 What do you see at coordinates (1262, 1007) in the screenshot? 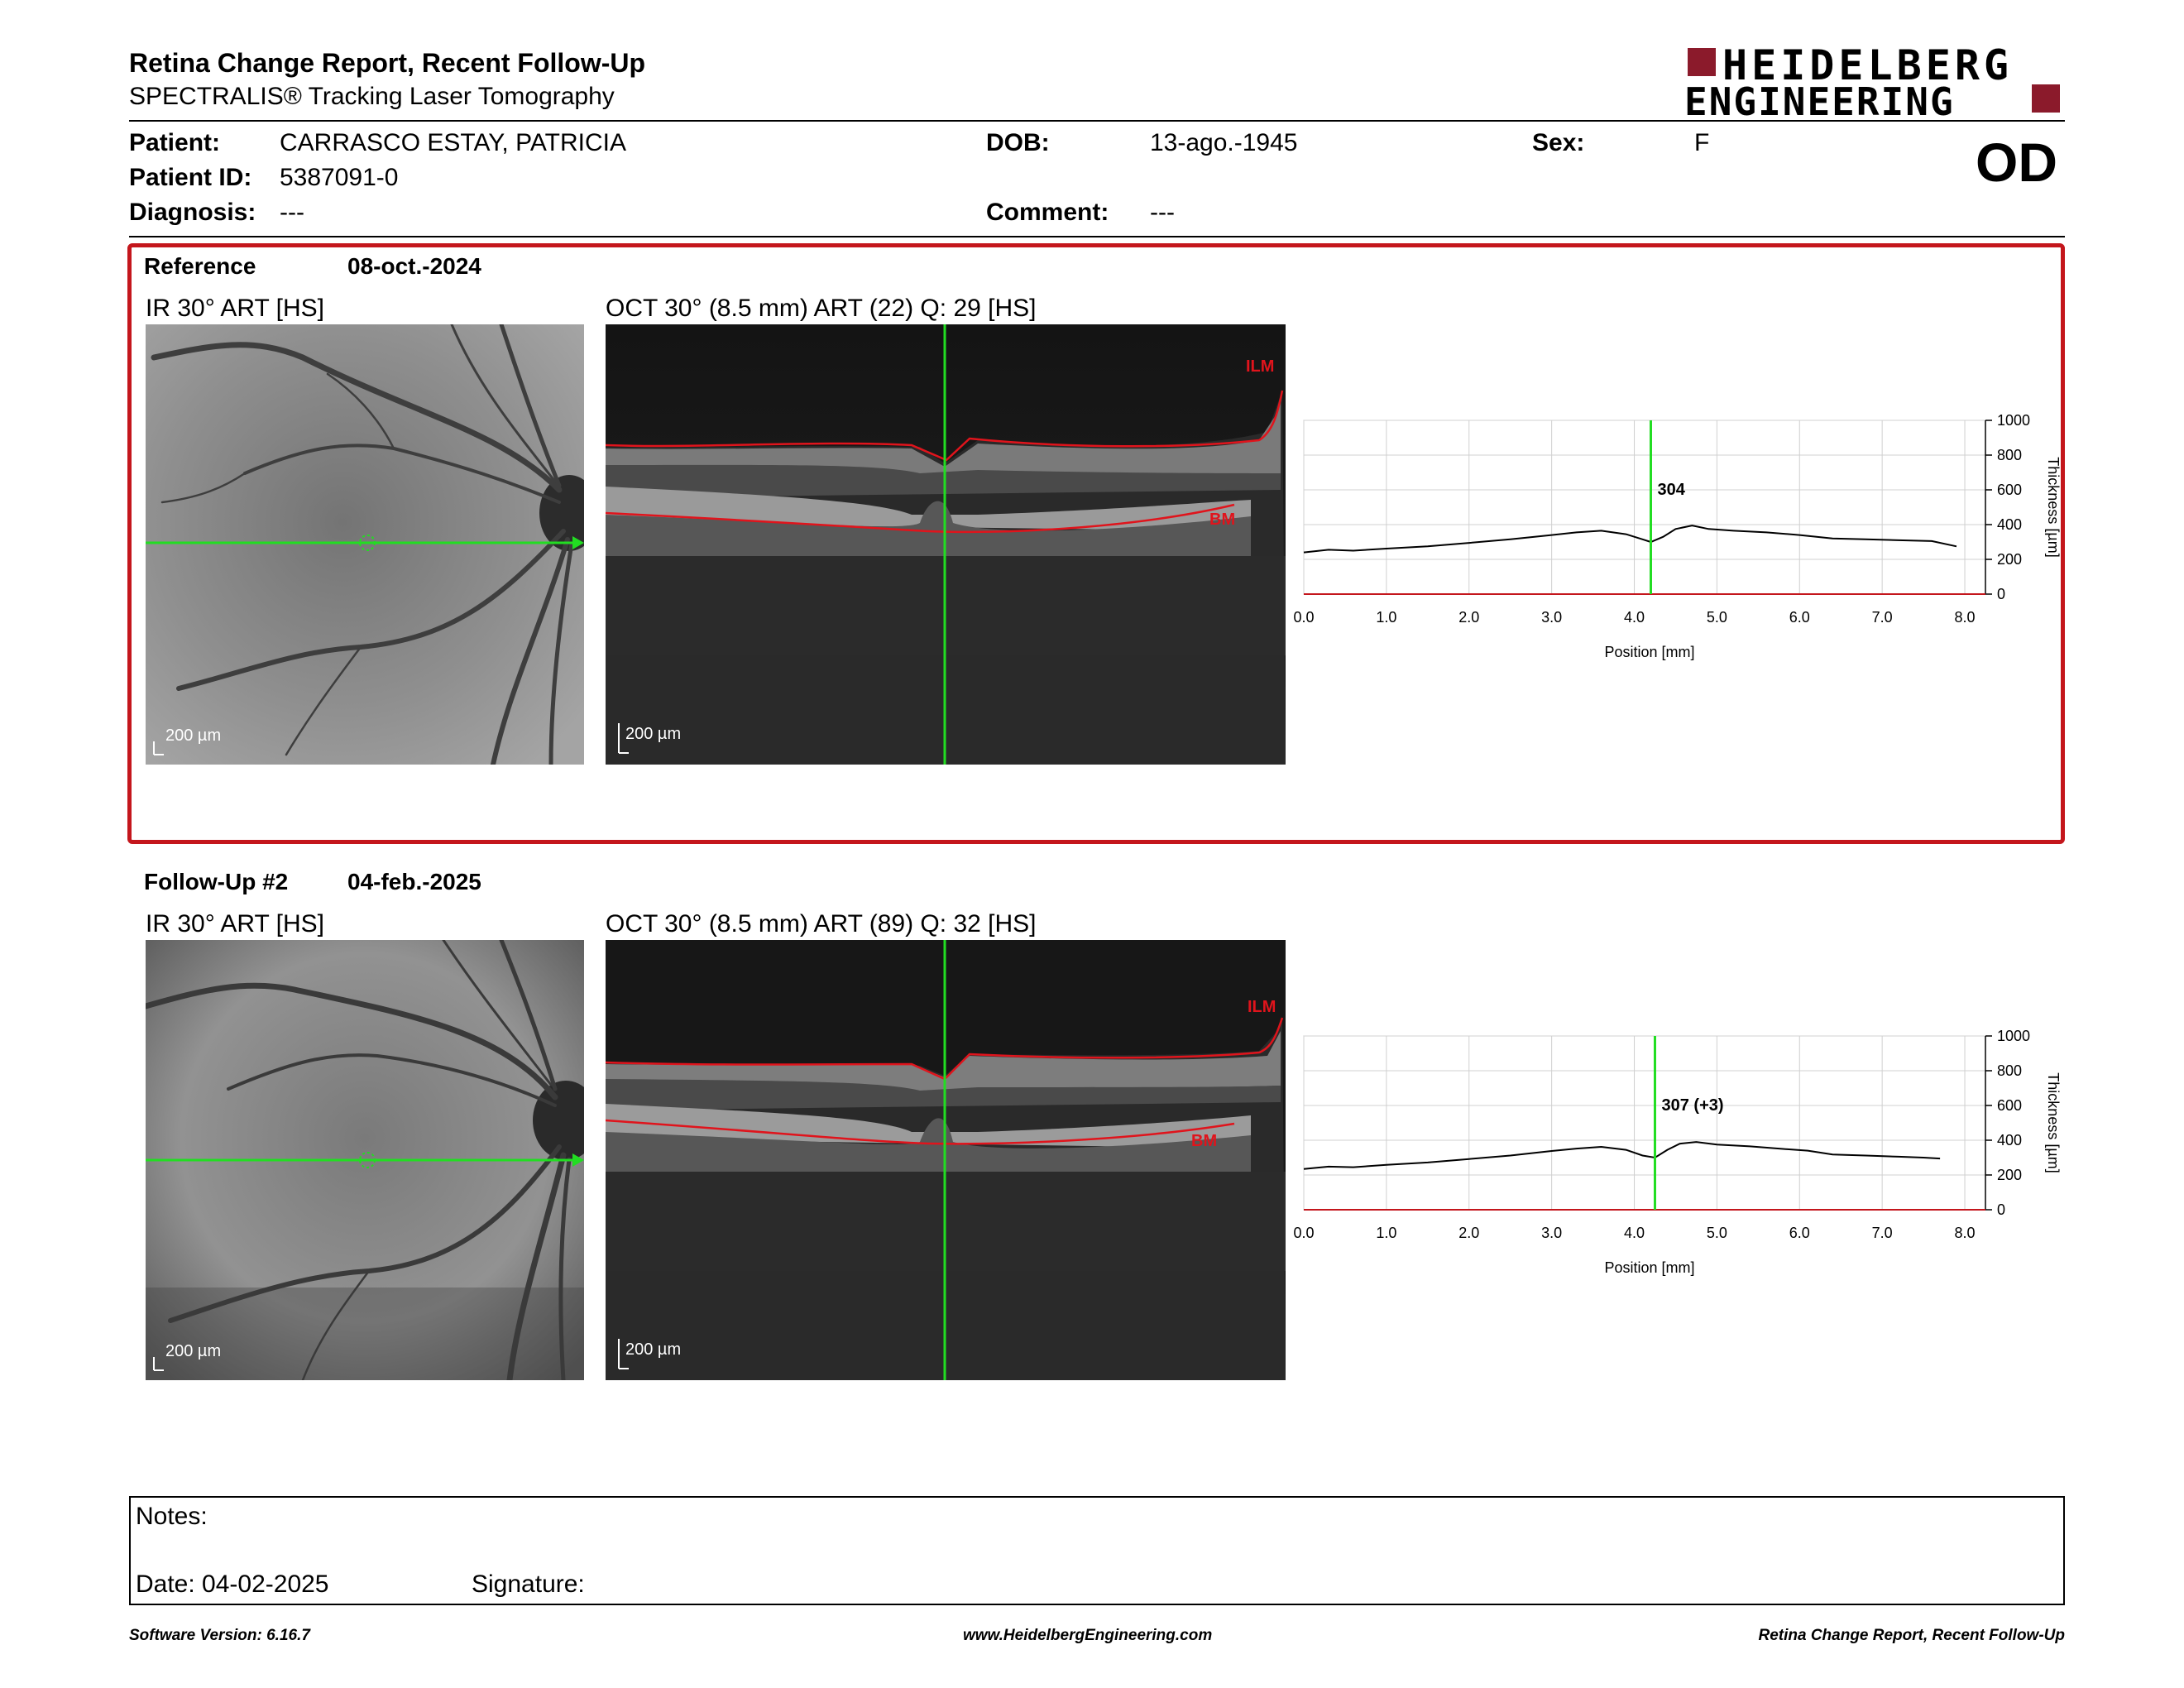
I see `followup-ilm-label: ILM` at bounding box center [1262, 1007].